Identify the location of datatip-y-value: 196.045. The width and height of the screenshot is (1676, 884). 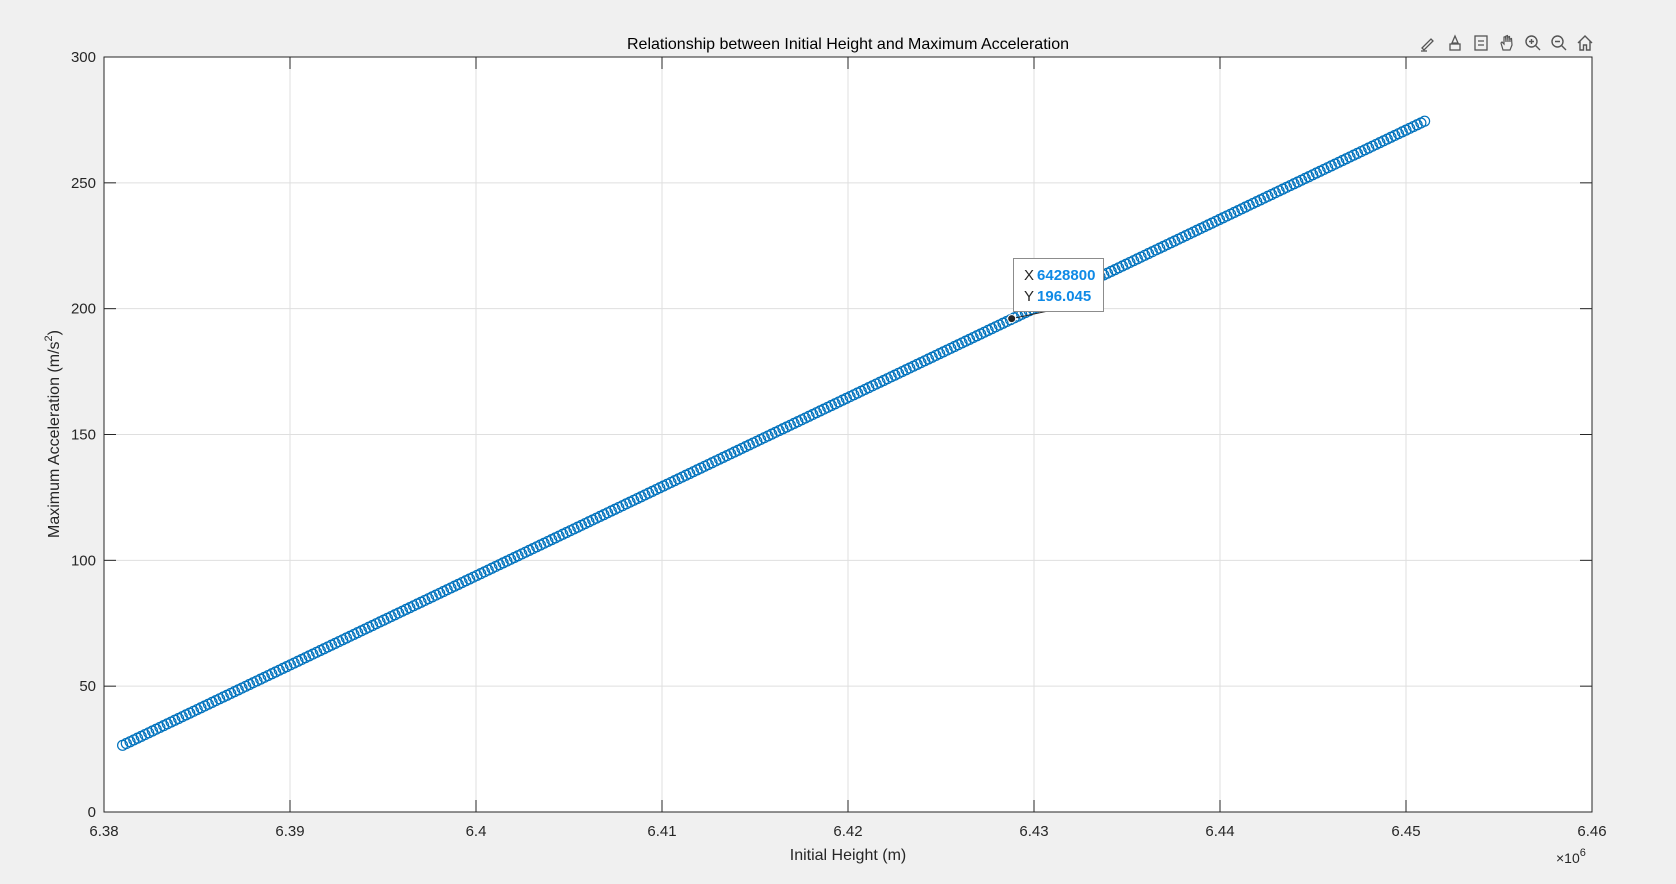
(1064, 296).